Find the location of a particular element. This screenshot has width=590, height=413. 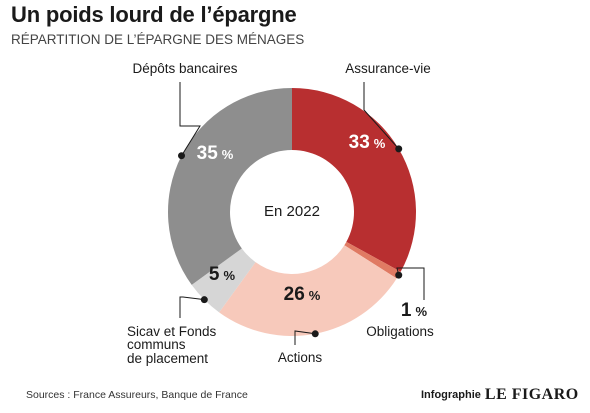

category-label-obligations: Obligations is located at coordinates (400, 331).